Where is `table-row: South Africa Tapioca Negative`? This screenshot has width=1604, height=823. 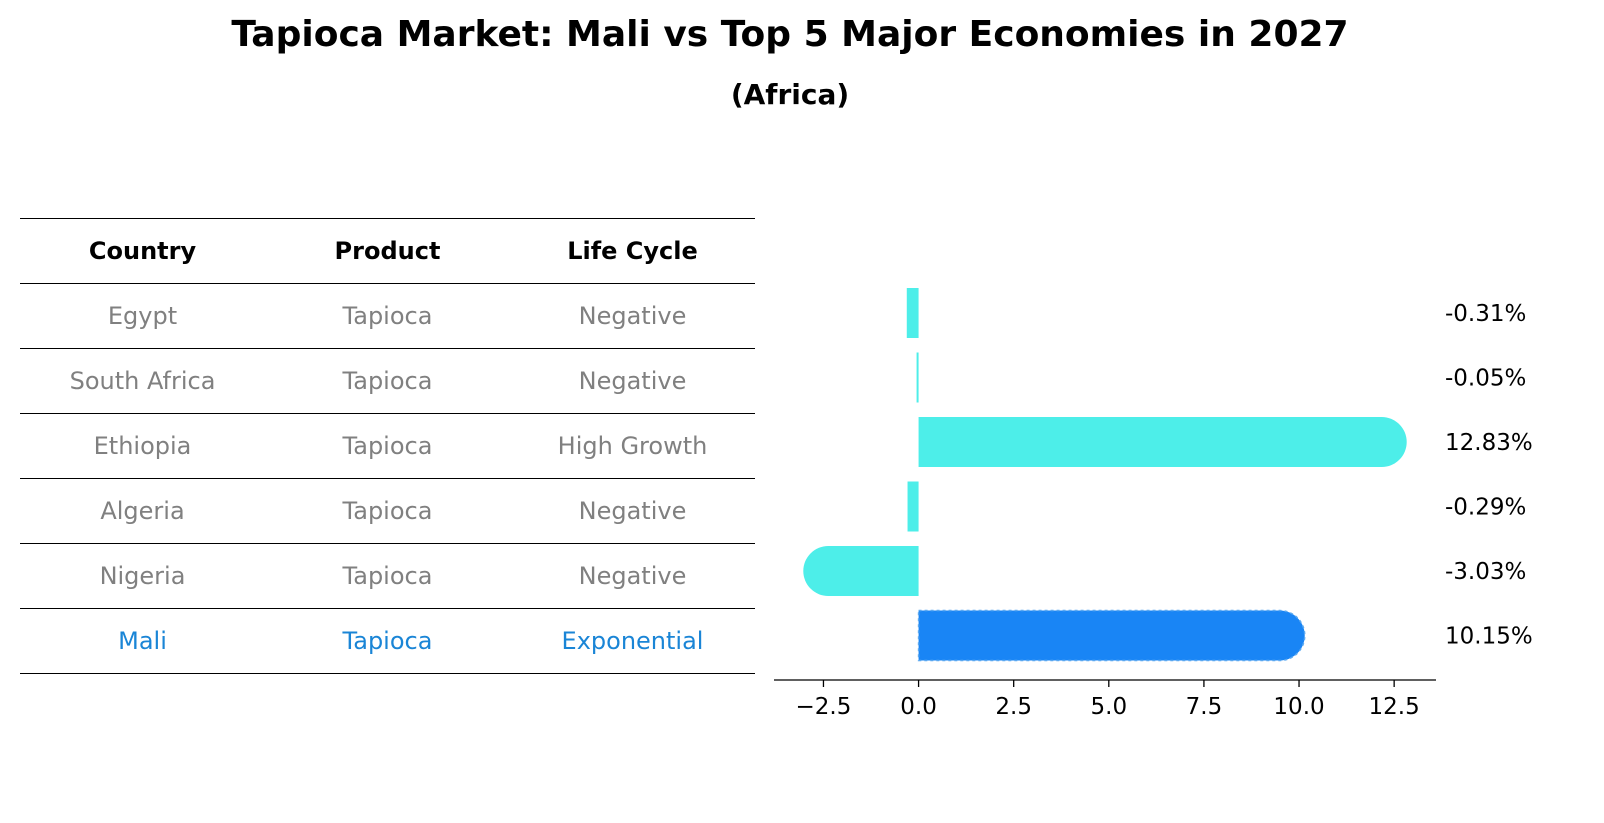 table-row: South Africa Tapioca Negative is located at coordinates (387, 381).